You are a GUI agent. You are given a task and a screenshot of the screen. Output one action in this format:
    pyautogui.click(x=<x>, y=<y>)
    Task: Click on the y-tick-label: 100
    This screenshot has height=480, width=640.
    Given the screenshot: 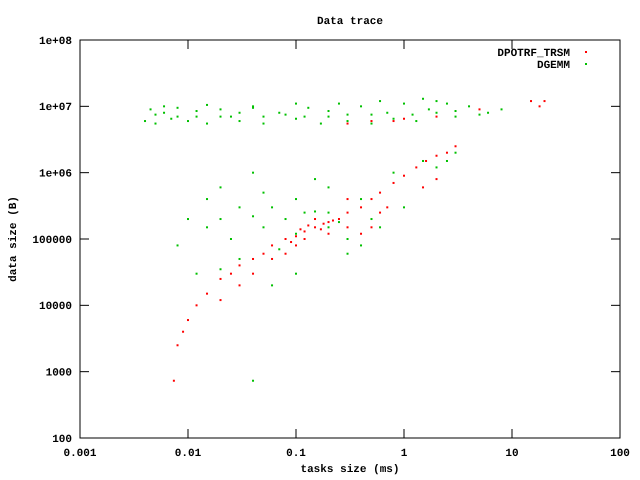 What is the action you would take?
    pyautogui.click(x=62, y=440)
    